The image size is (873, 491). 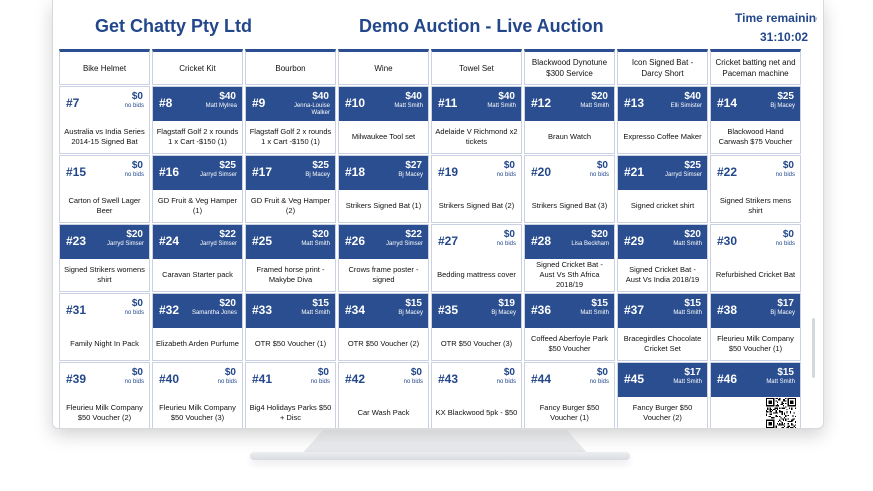 I want to click on lot-name: Fancy Burger $50 Voucher (1), so click(x=569, y=412).